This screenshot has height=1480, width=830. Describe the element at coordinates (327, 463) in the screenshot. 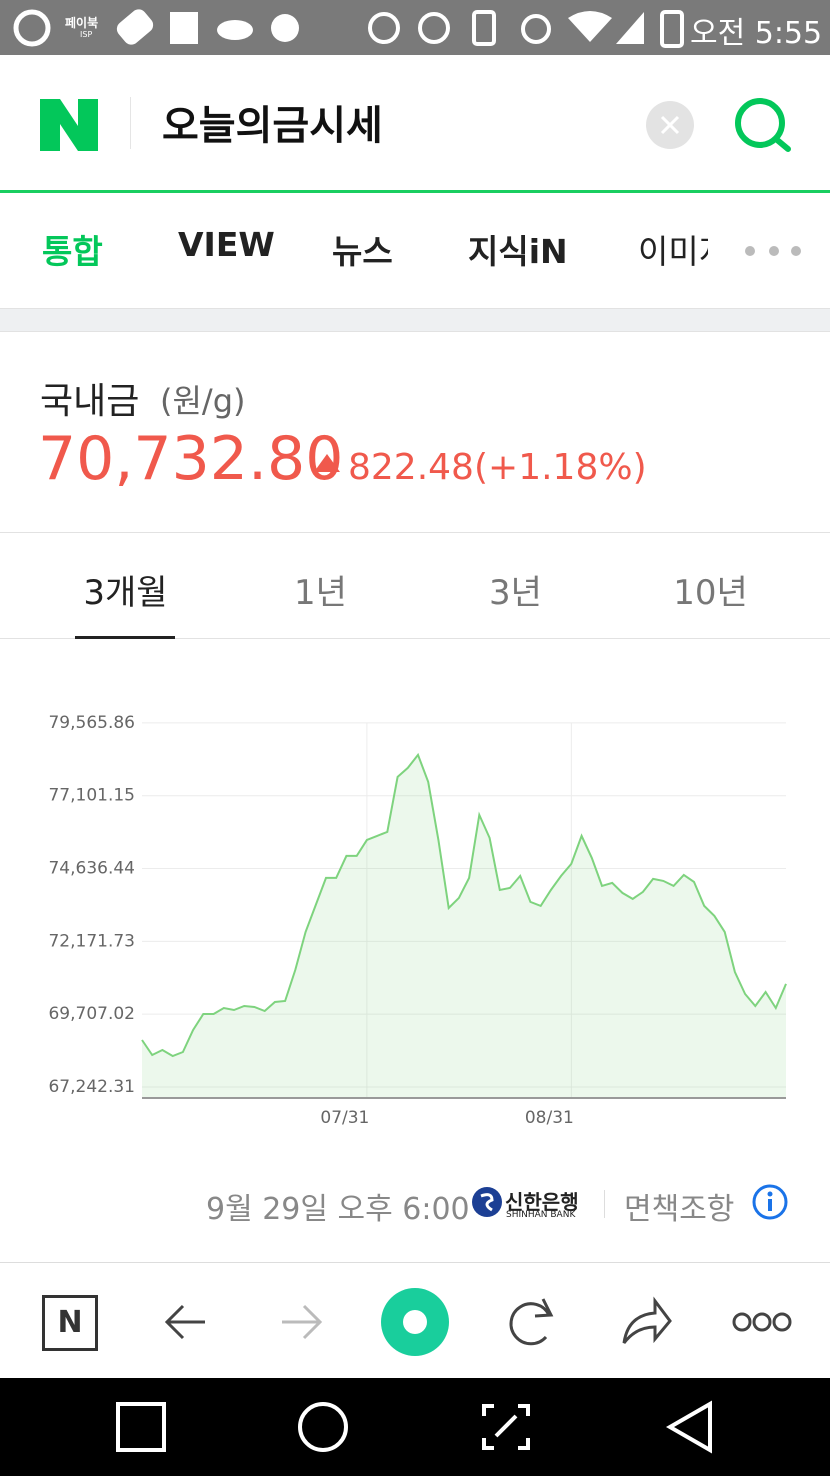

I see `up-arrow` at that location.